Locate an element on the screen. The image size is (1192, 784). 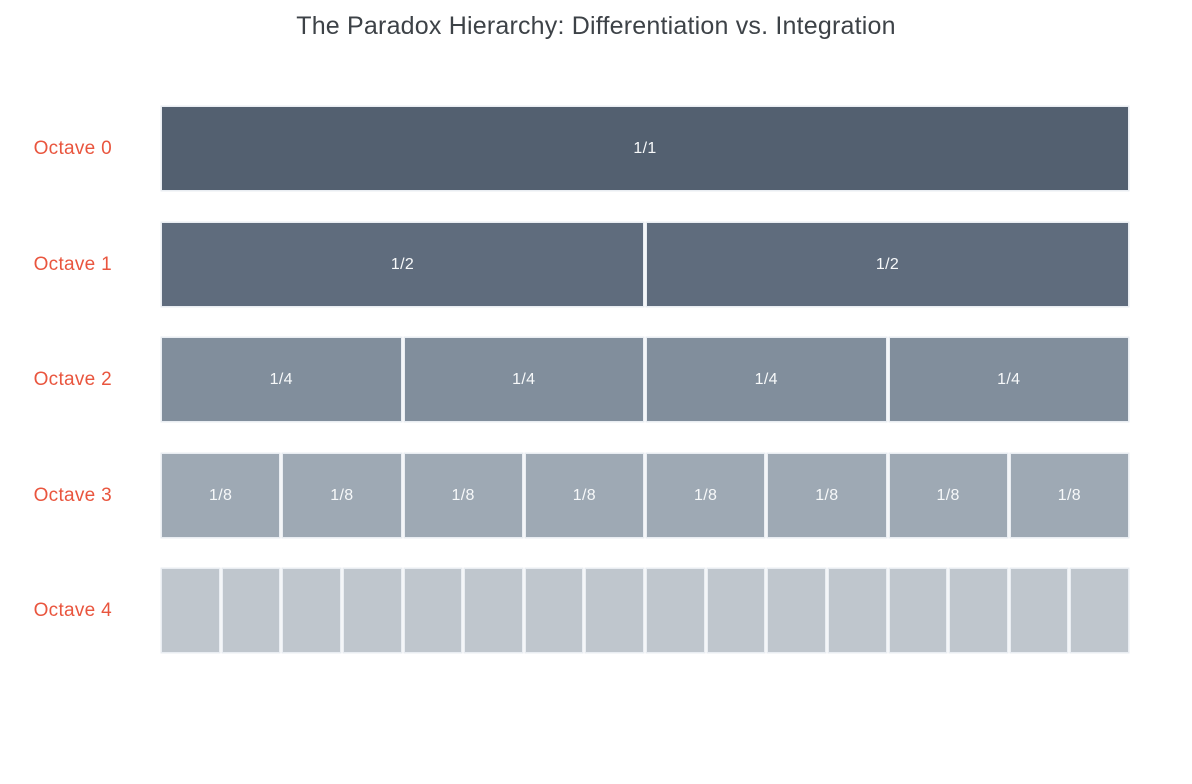
octave-row-label: Octave 0 is located at coordinates (72, 148).